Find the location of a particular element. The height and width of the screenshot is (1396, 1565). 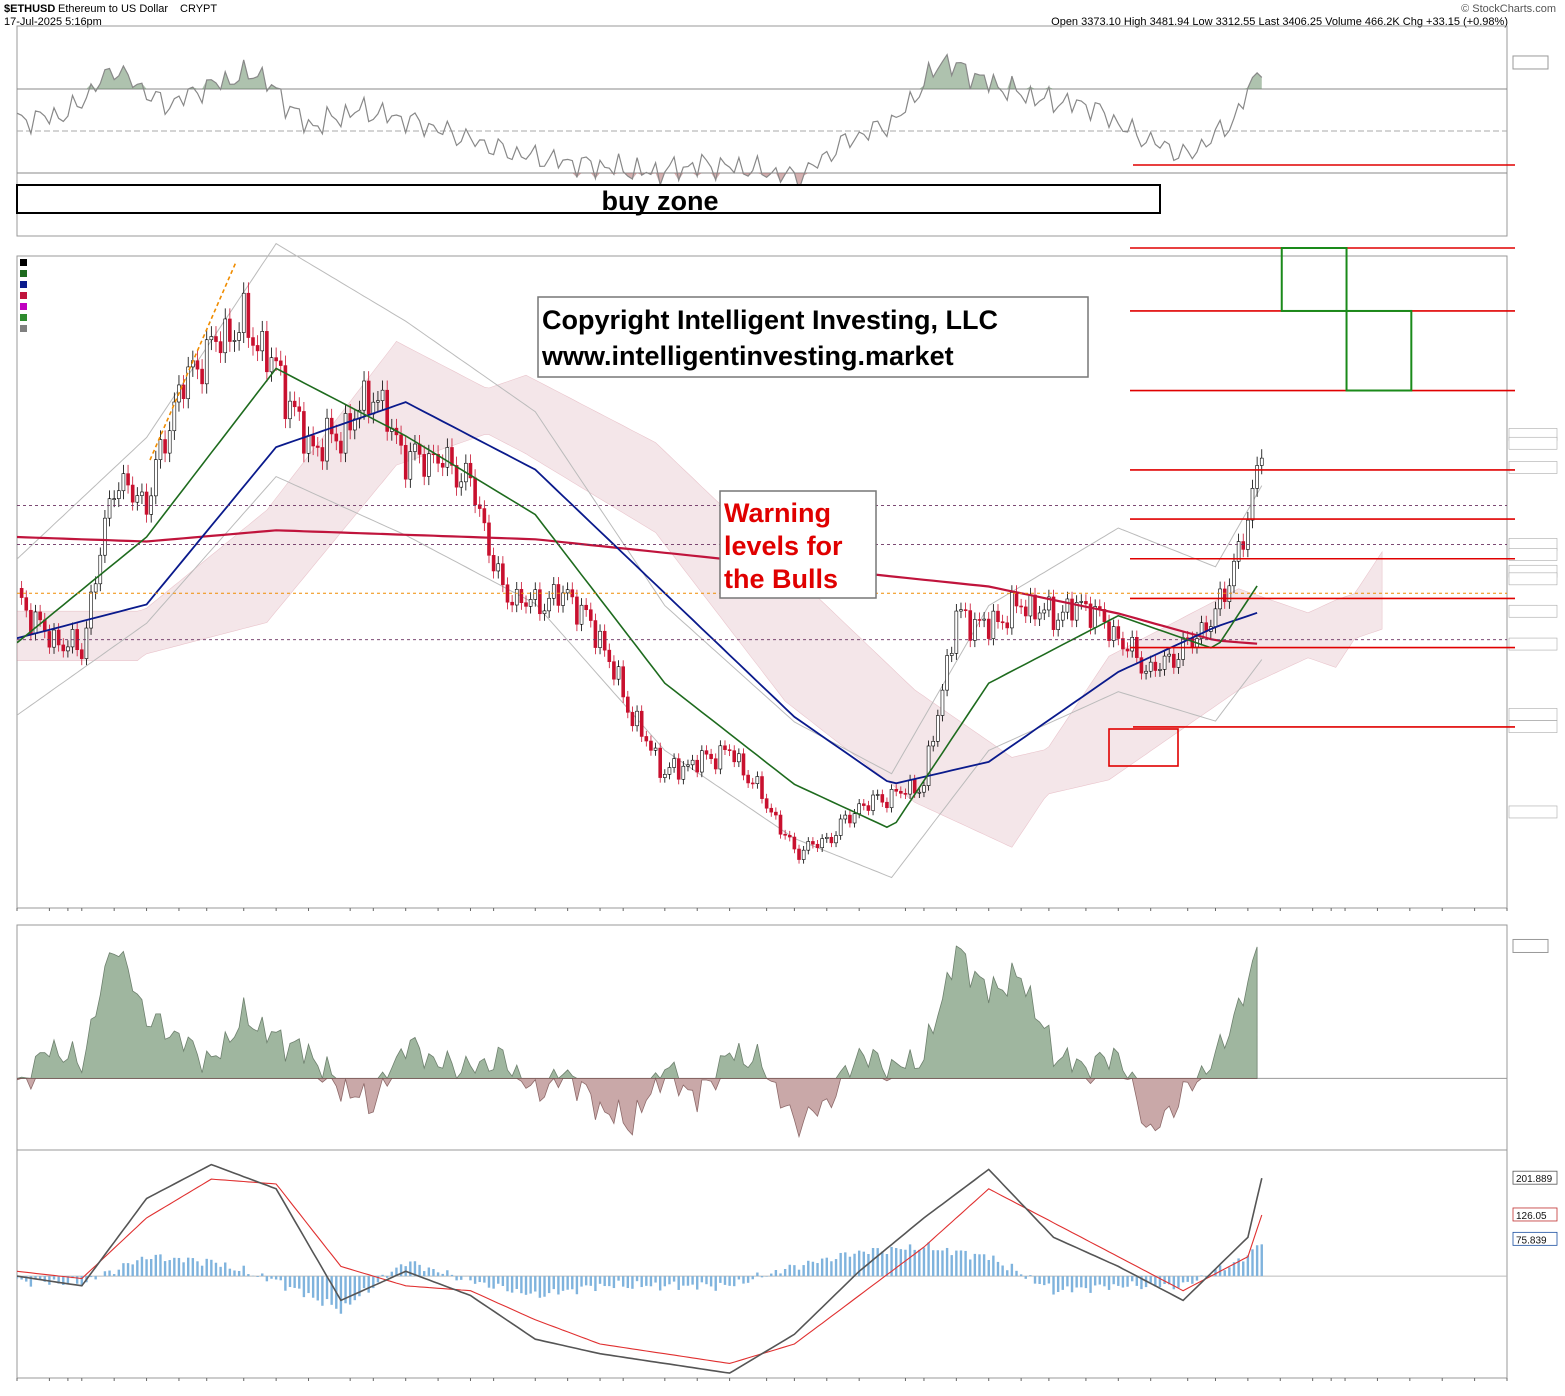

header-exchange: CRYPT is located at coordinates (198, 9).